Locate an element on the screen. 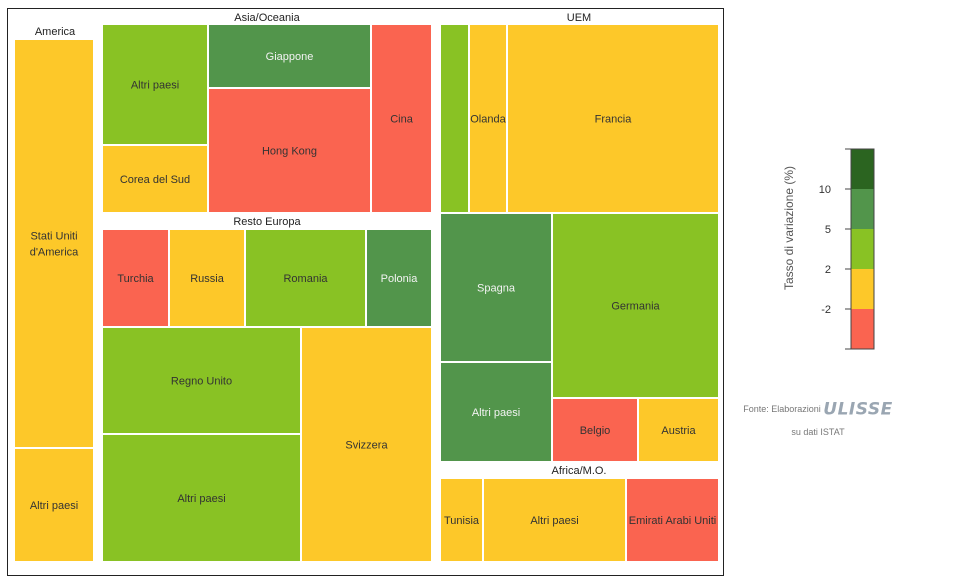 The image size is (959, 582). cell-resto-europa-altri-paesi-label: Altri paesi is located at coordinates (201, 499).